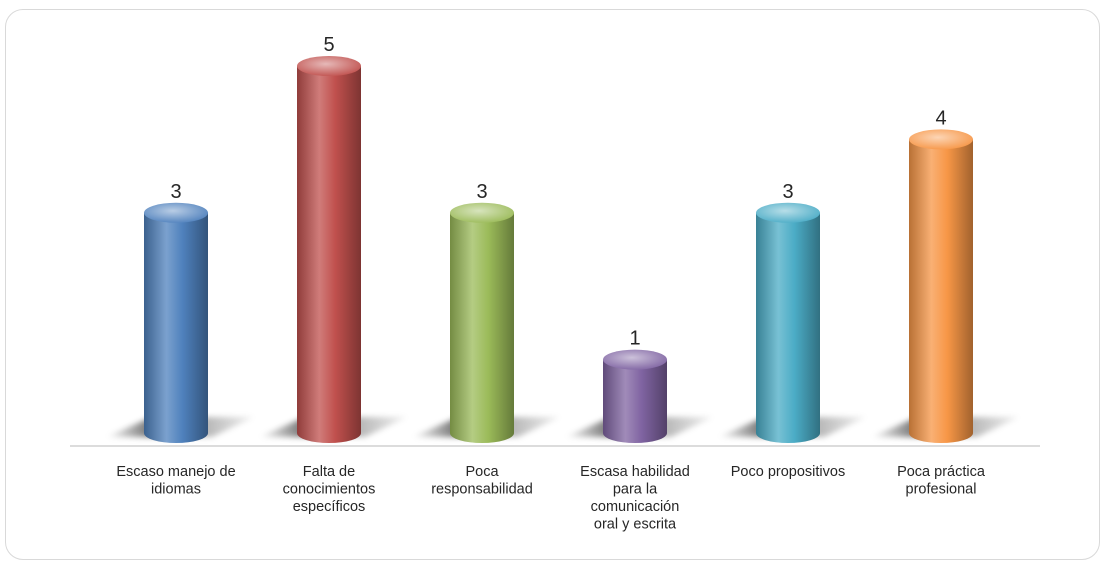  I want to click on category-label-6: Poca práctica profesional, so click(941, 481).